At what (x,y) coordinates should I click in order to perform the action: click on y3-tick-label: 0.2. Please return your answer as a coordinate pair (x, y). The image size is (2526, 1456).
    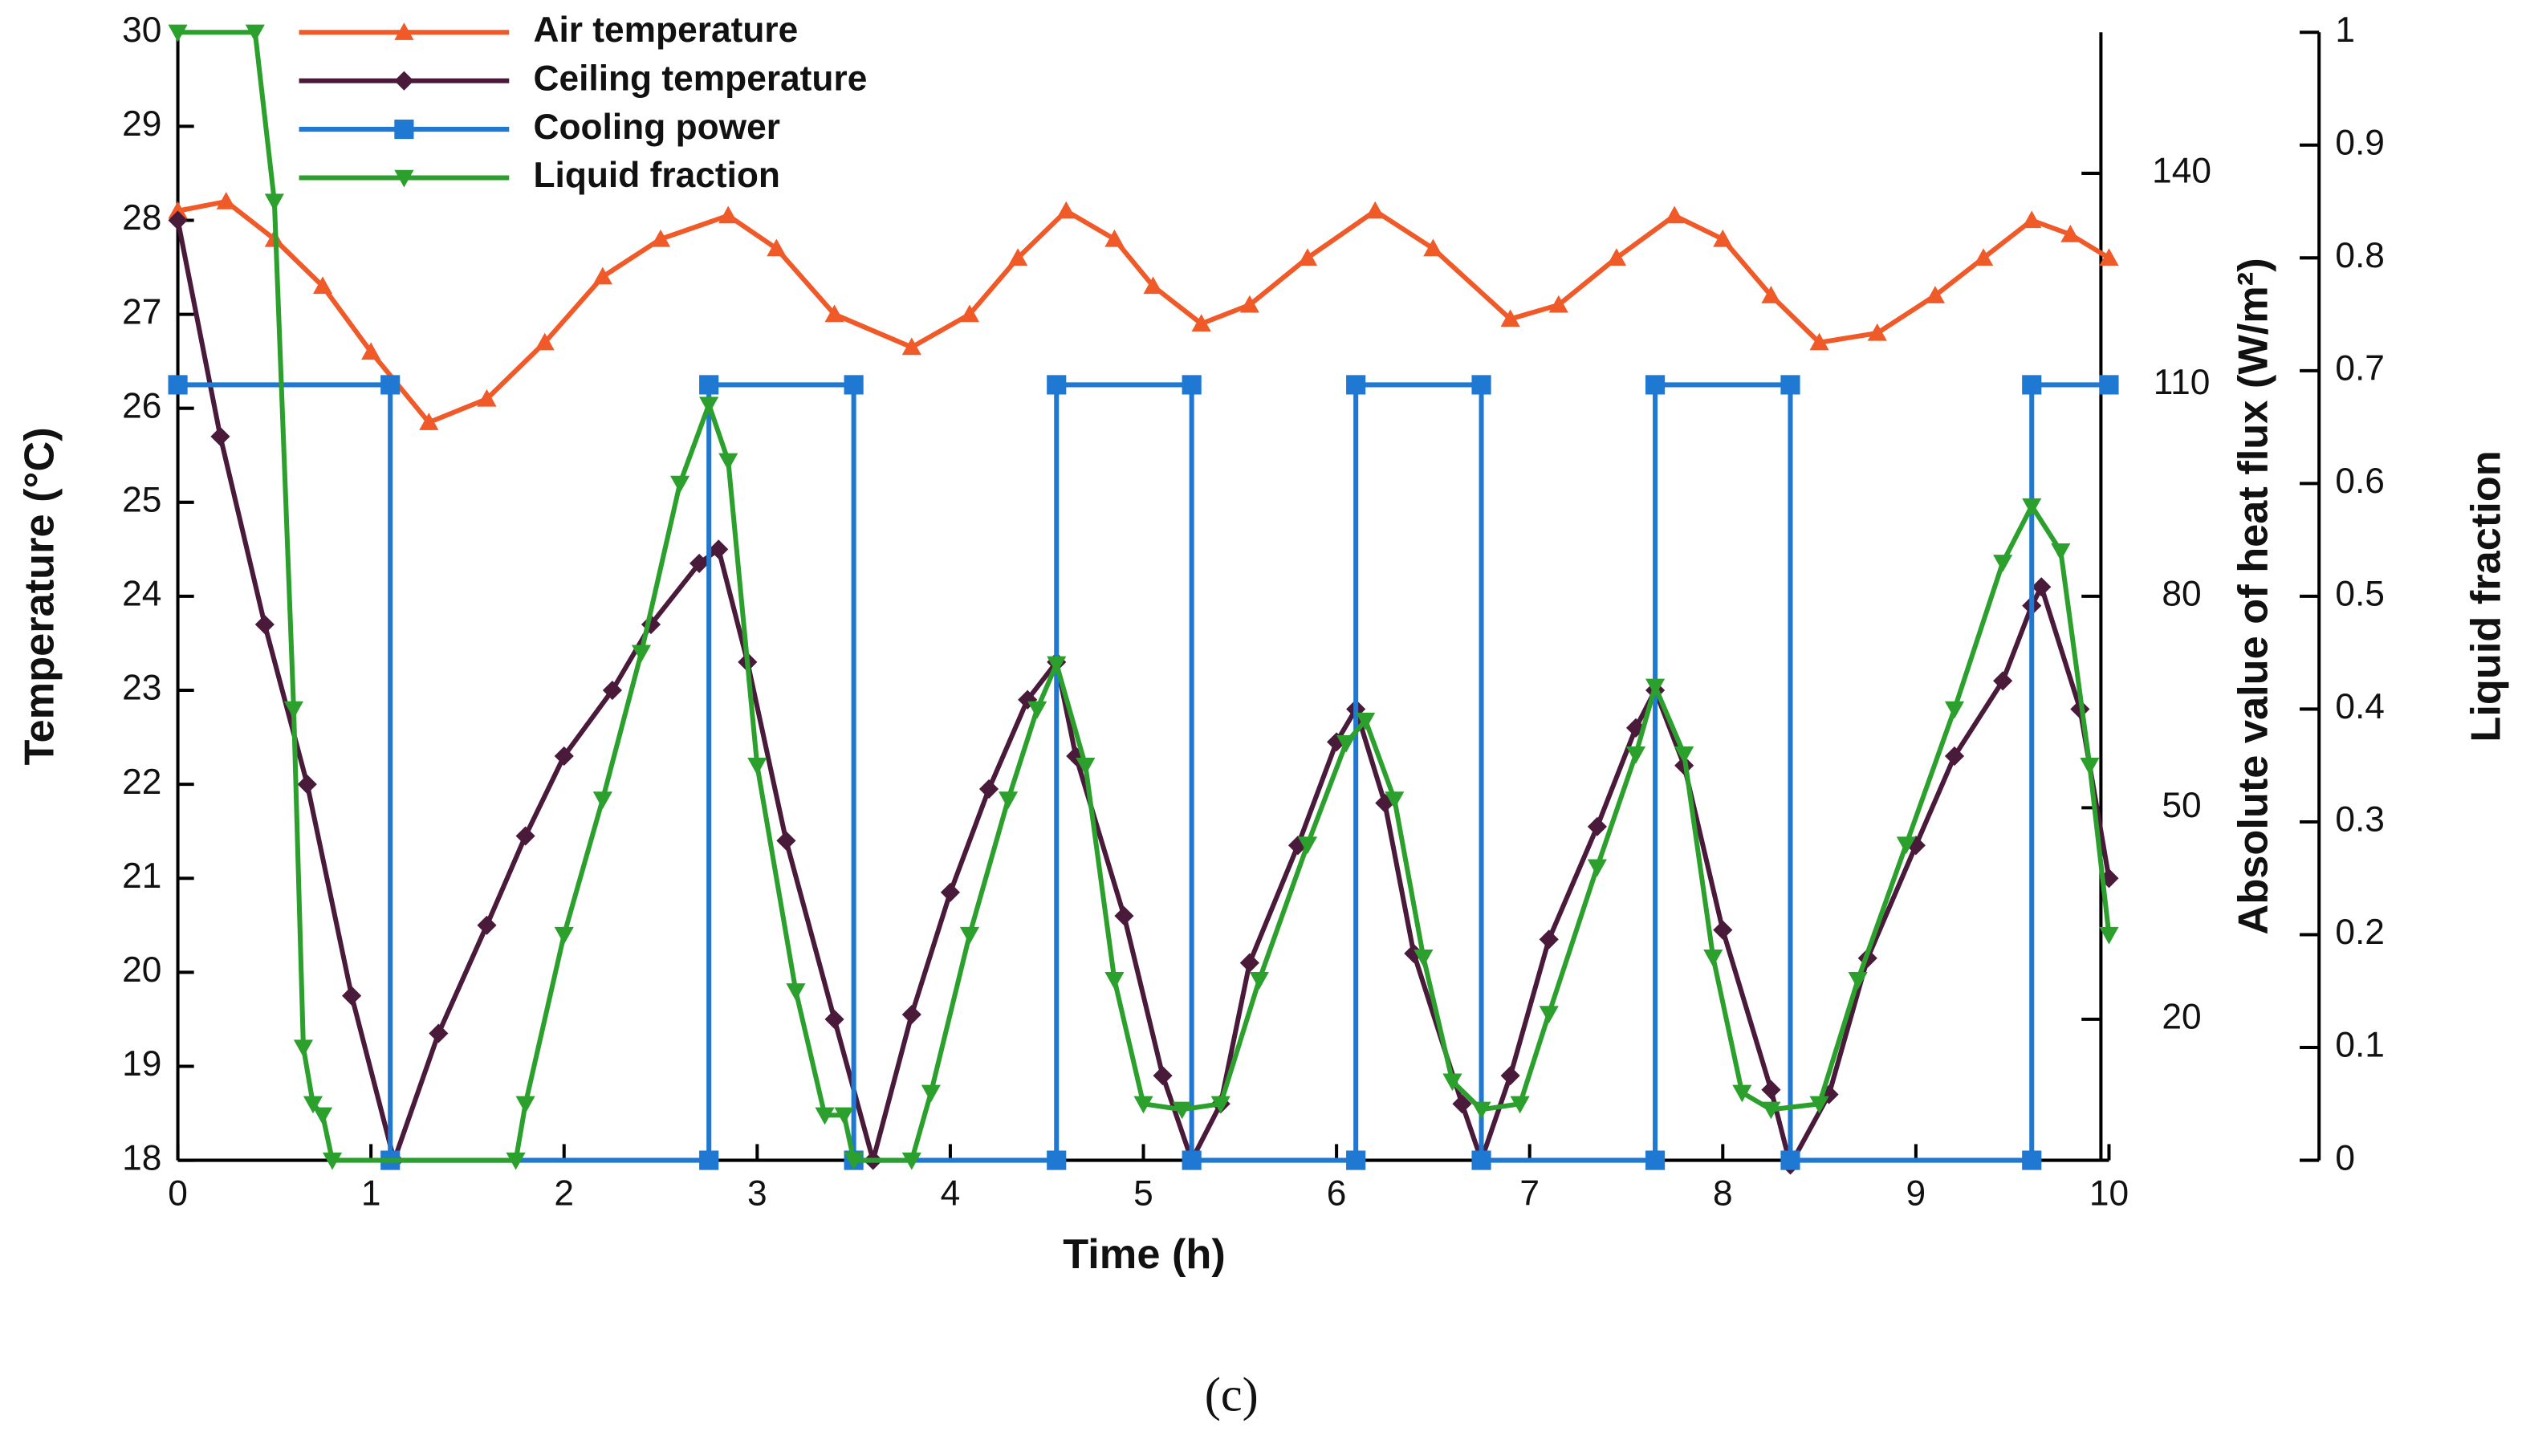
    Looking at the image, I should click on (2360, 932).